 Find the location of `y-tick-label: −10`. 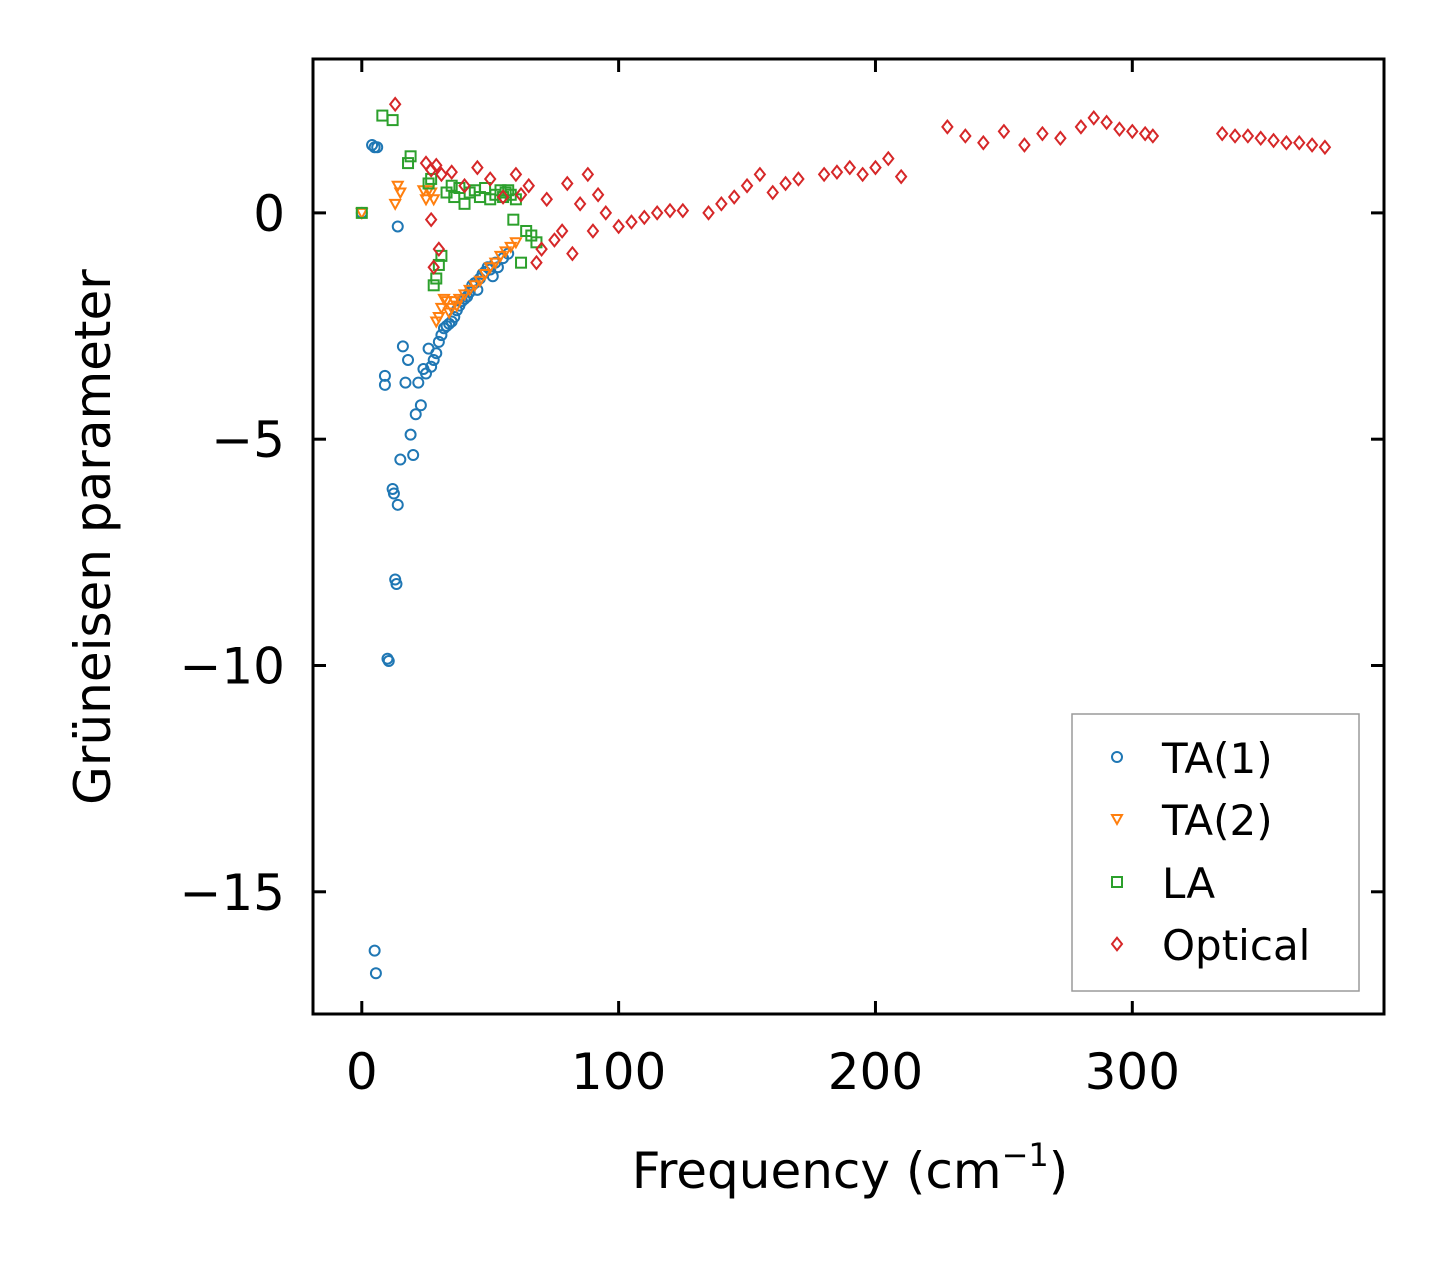

y-tick-label: −10 is located at coordinates (232, 666).